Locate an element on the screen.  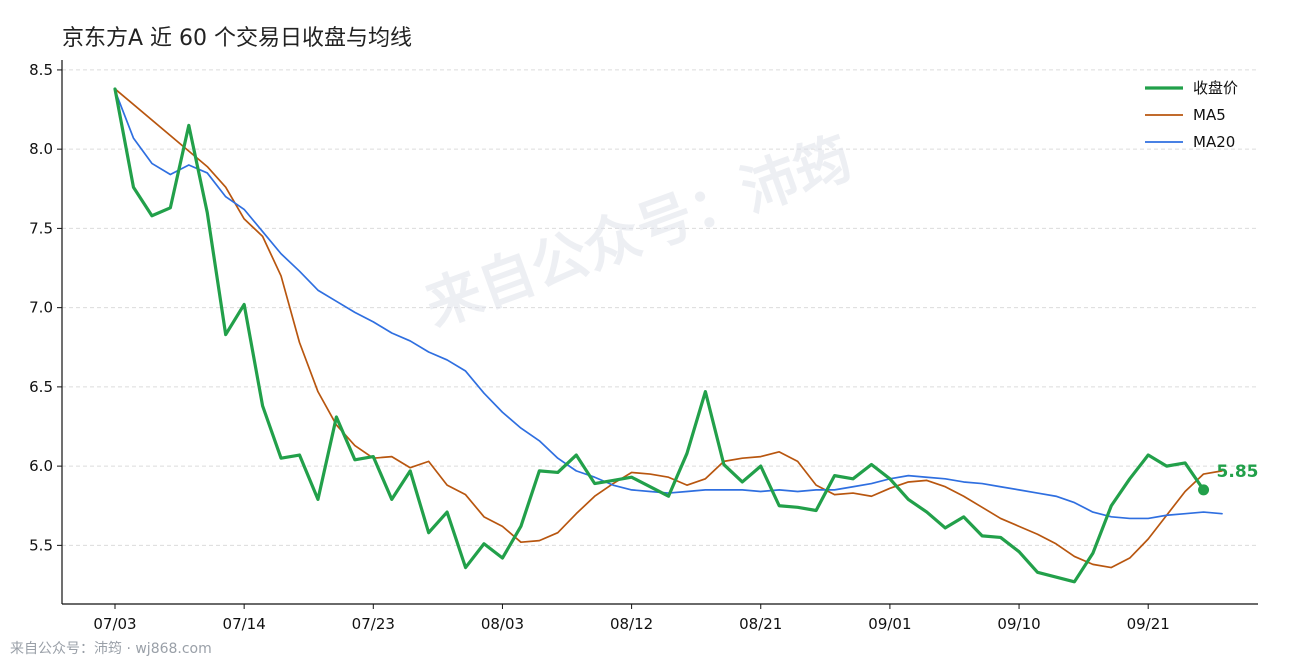
x-tick-label: 07/14 is located at coordinates (244, 624).